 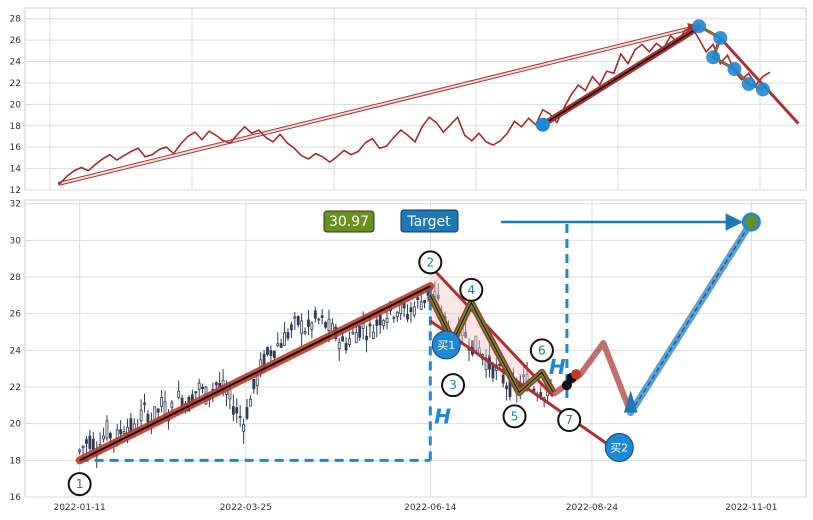 What do you see at coordinates (349, 221) in the screenshot?
I see `value-badge: 30.97` at bounding box center [349, 221].